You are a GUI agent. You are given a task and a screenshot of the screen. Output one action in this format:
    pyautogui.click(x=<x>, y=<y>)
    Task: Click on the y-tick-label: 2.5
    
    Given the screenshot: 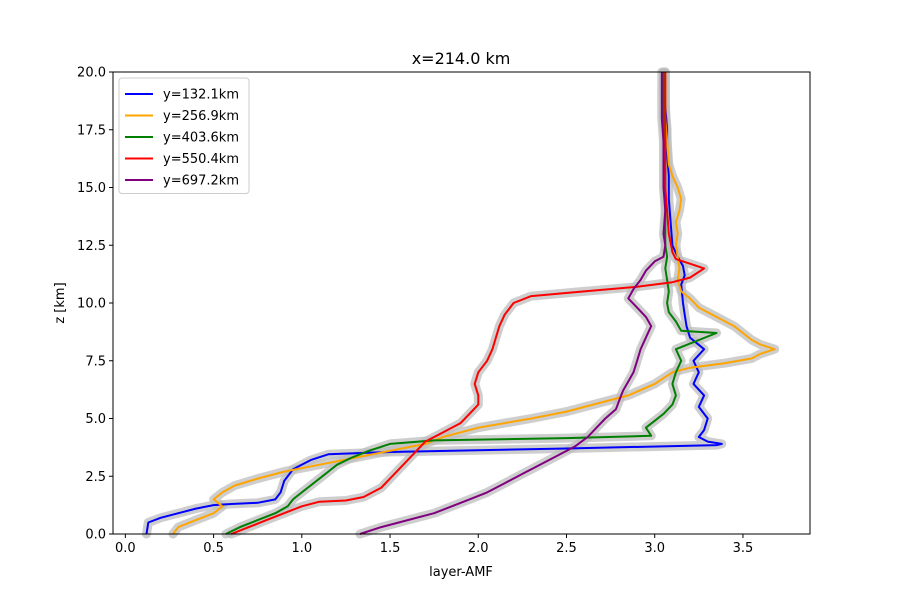 What is the action you would take?
    pyautogui.click(x=95, y=477)
    